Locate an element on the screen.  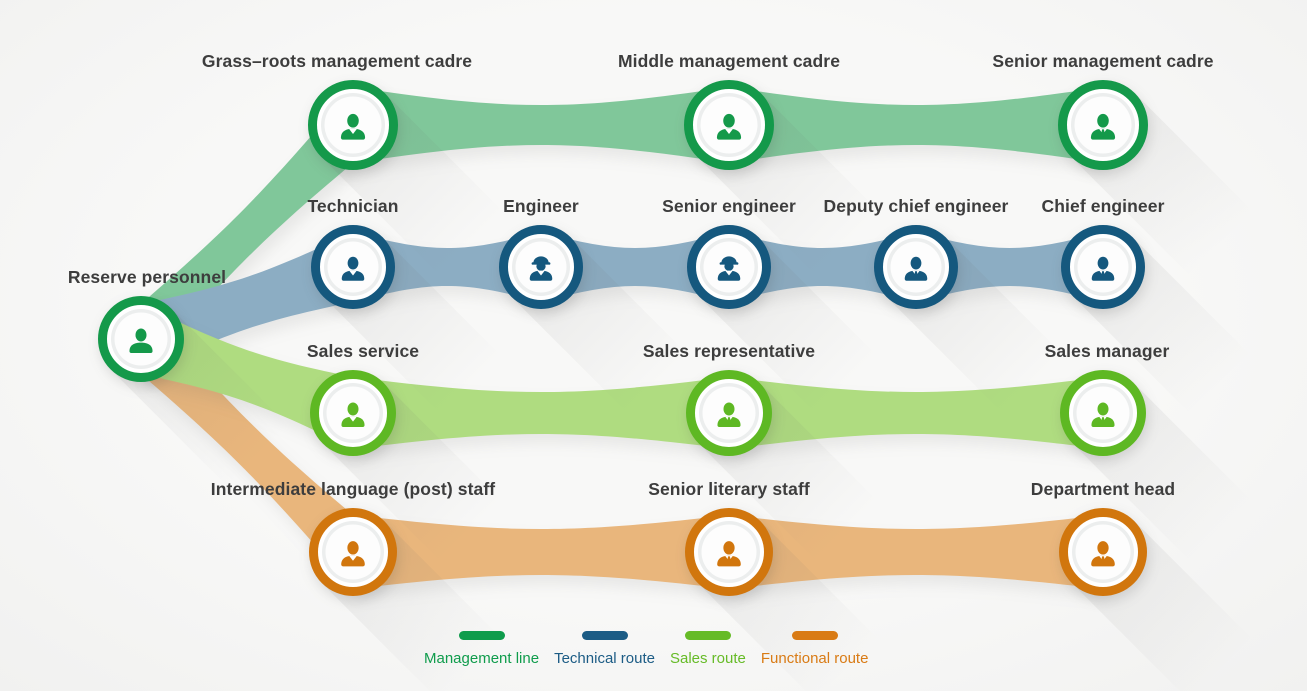
node-senior-literary-staff is located at coordinates (788, 599).